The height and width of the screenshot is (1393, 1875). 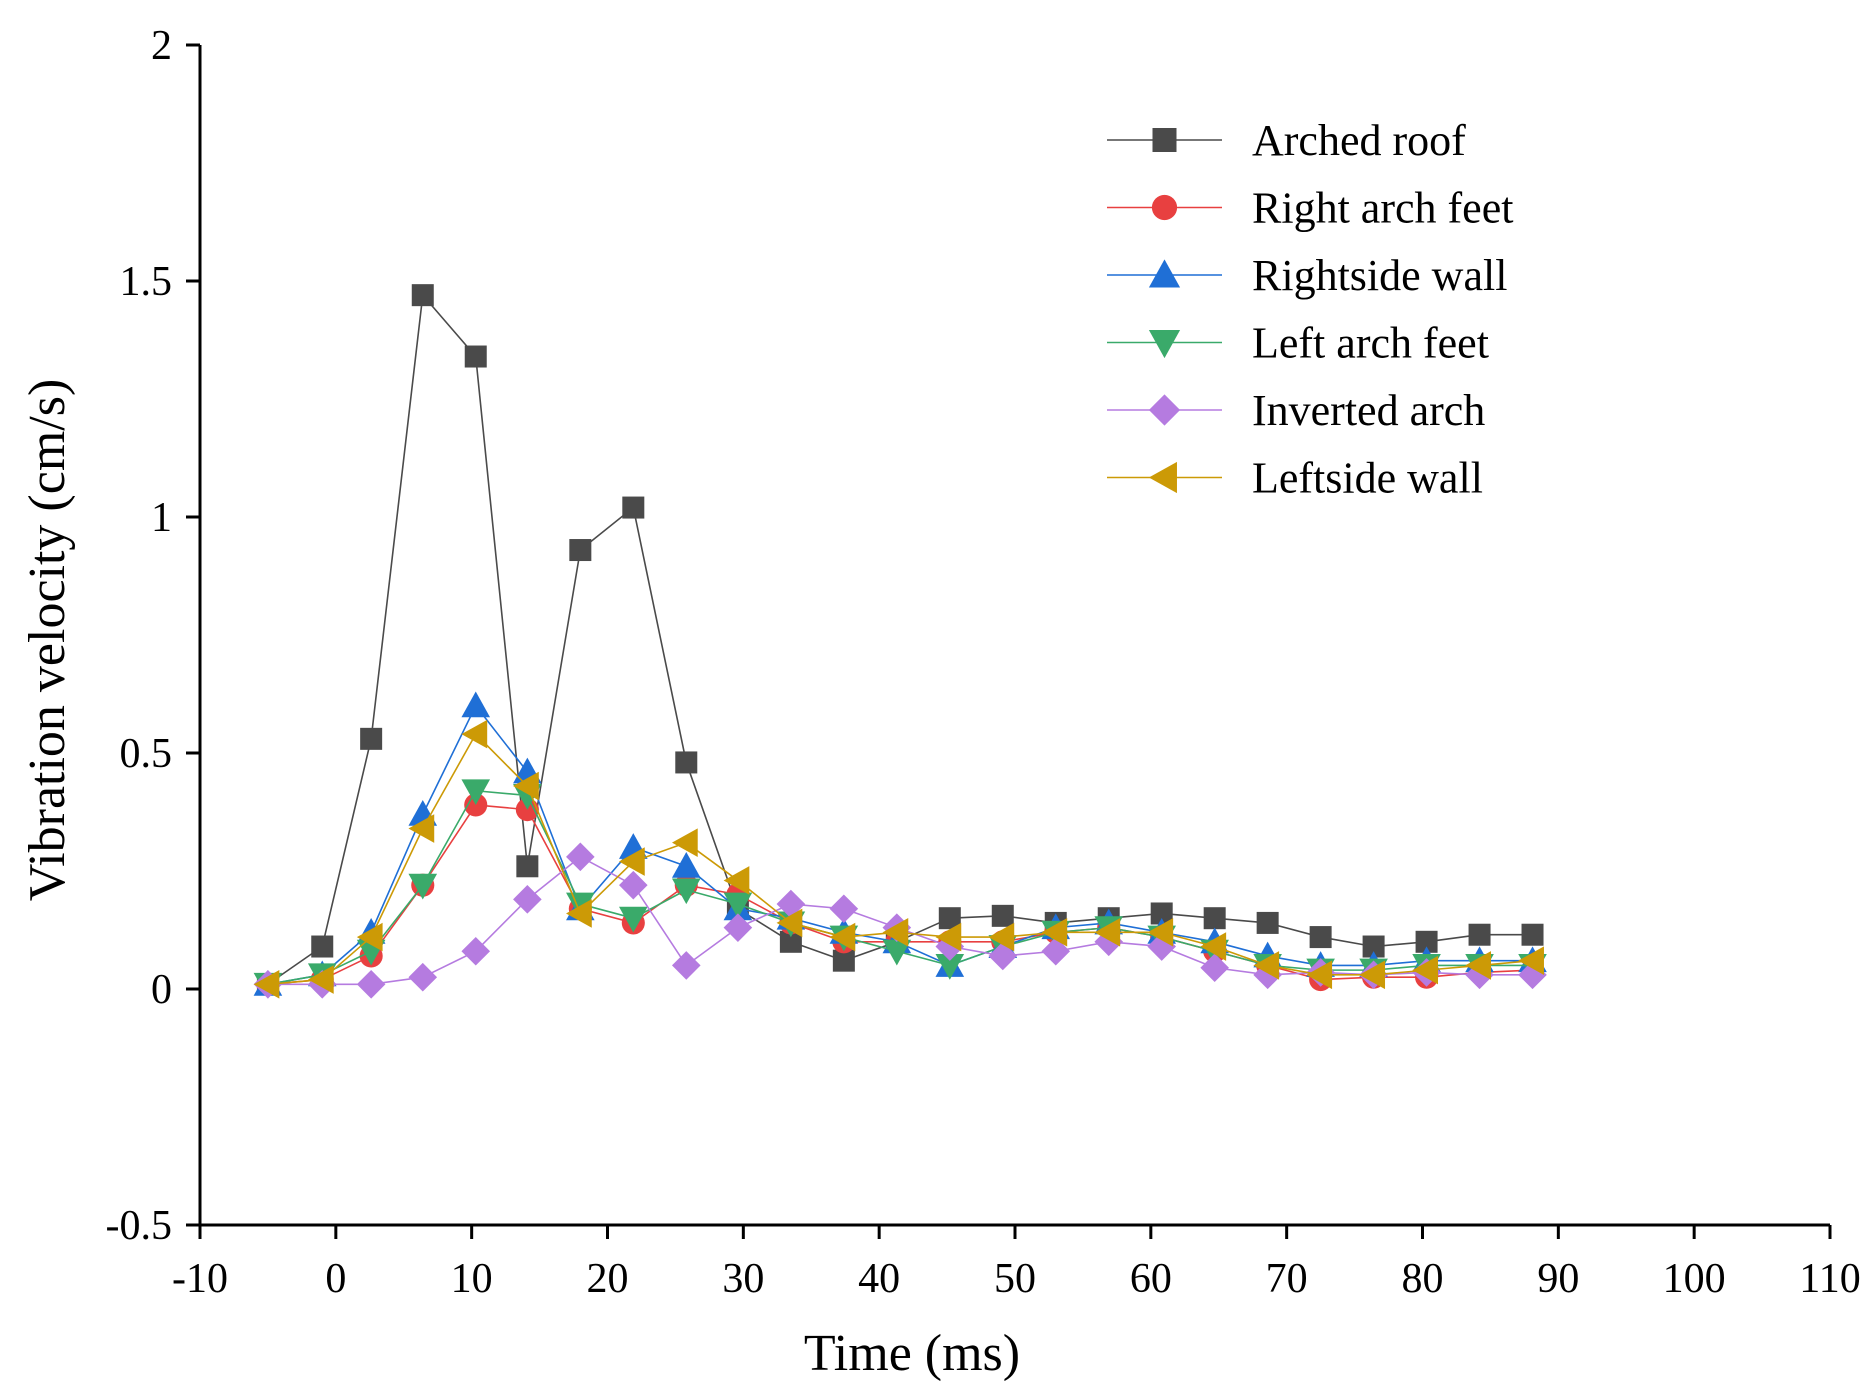 I want to click on legend-item: Arched roof, so click(x=1286, y=140).